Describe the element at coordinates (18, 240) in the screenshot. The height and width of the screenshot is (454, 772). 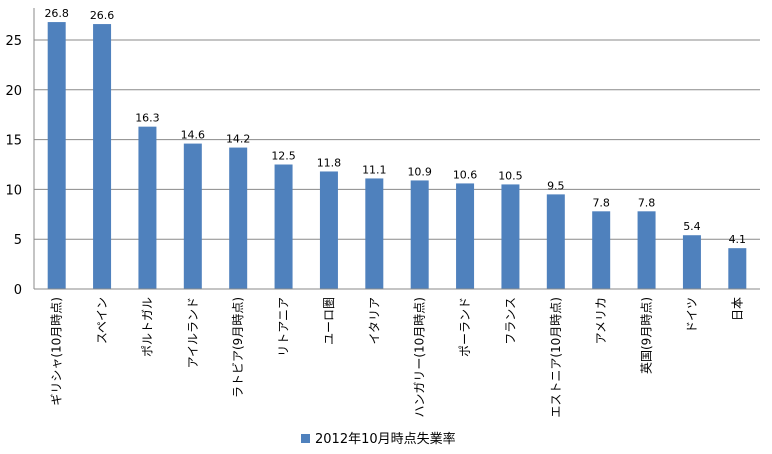
I see `y-tick-label: 5` at that location.